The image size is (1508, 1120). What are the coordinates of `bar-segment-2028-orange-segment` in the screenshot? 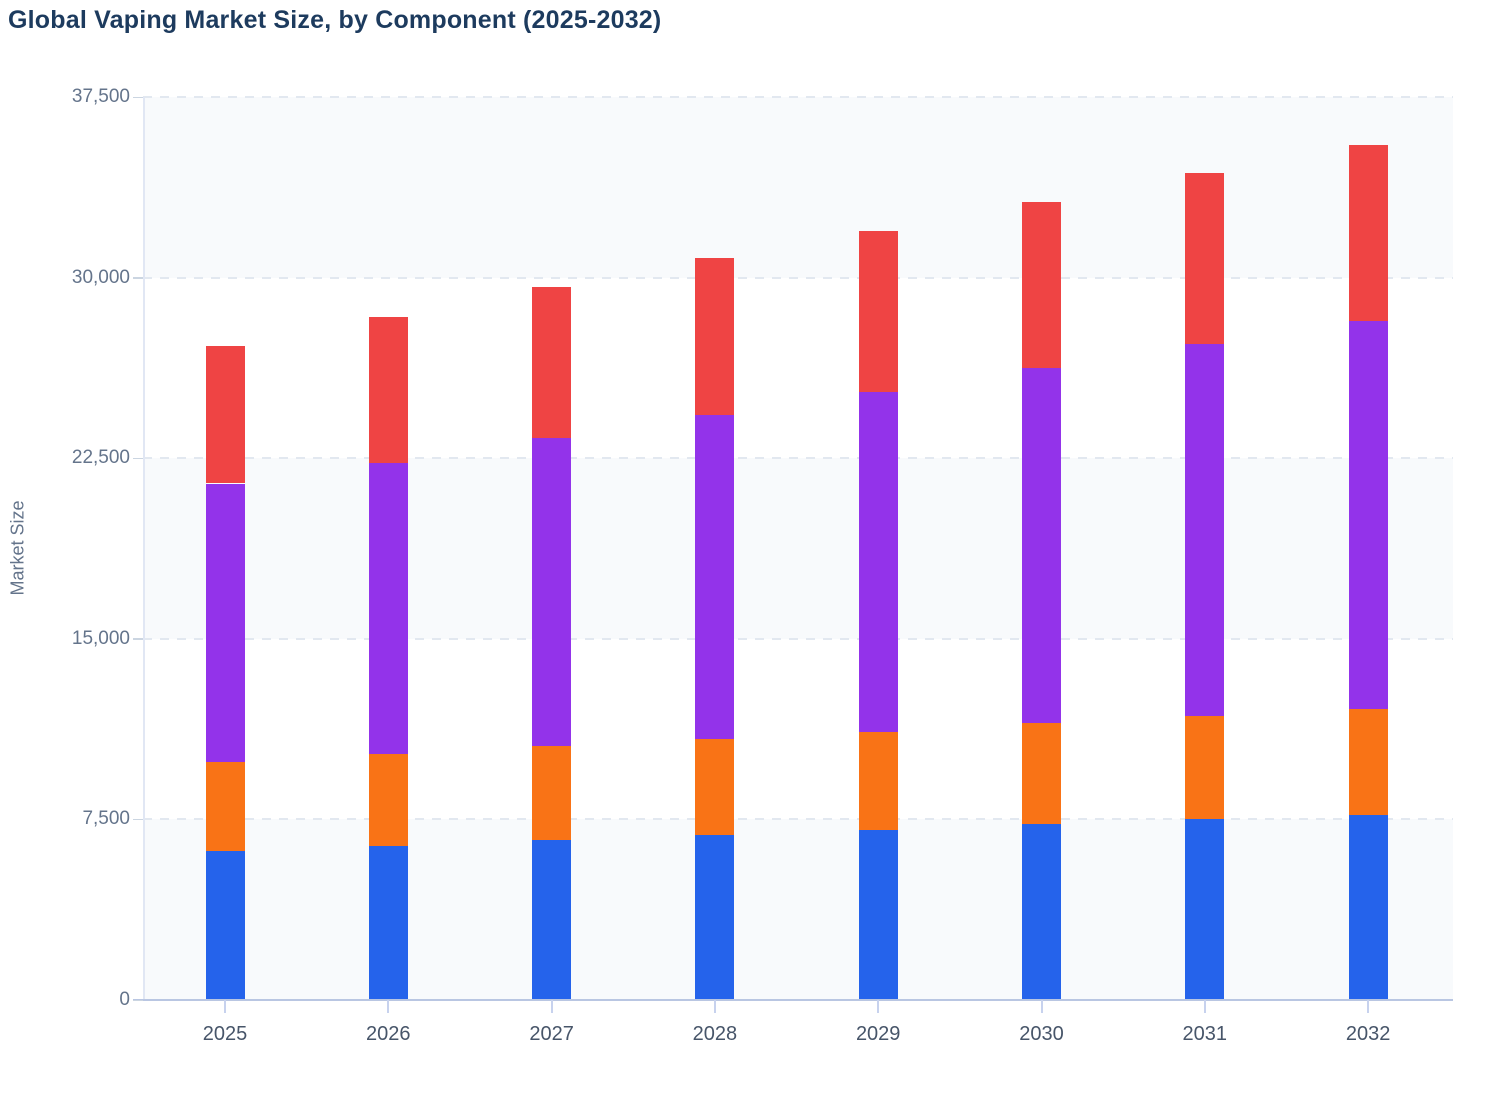 It's located at (715, 787).